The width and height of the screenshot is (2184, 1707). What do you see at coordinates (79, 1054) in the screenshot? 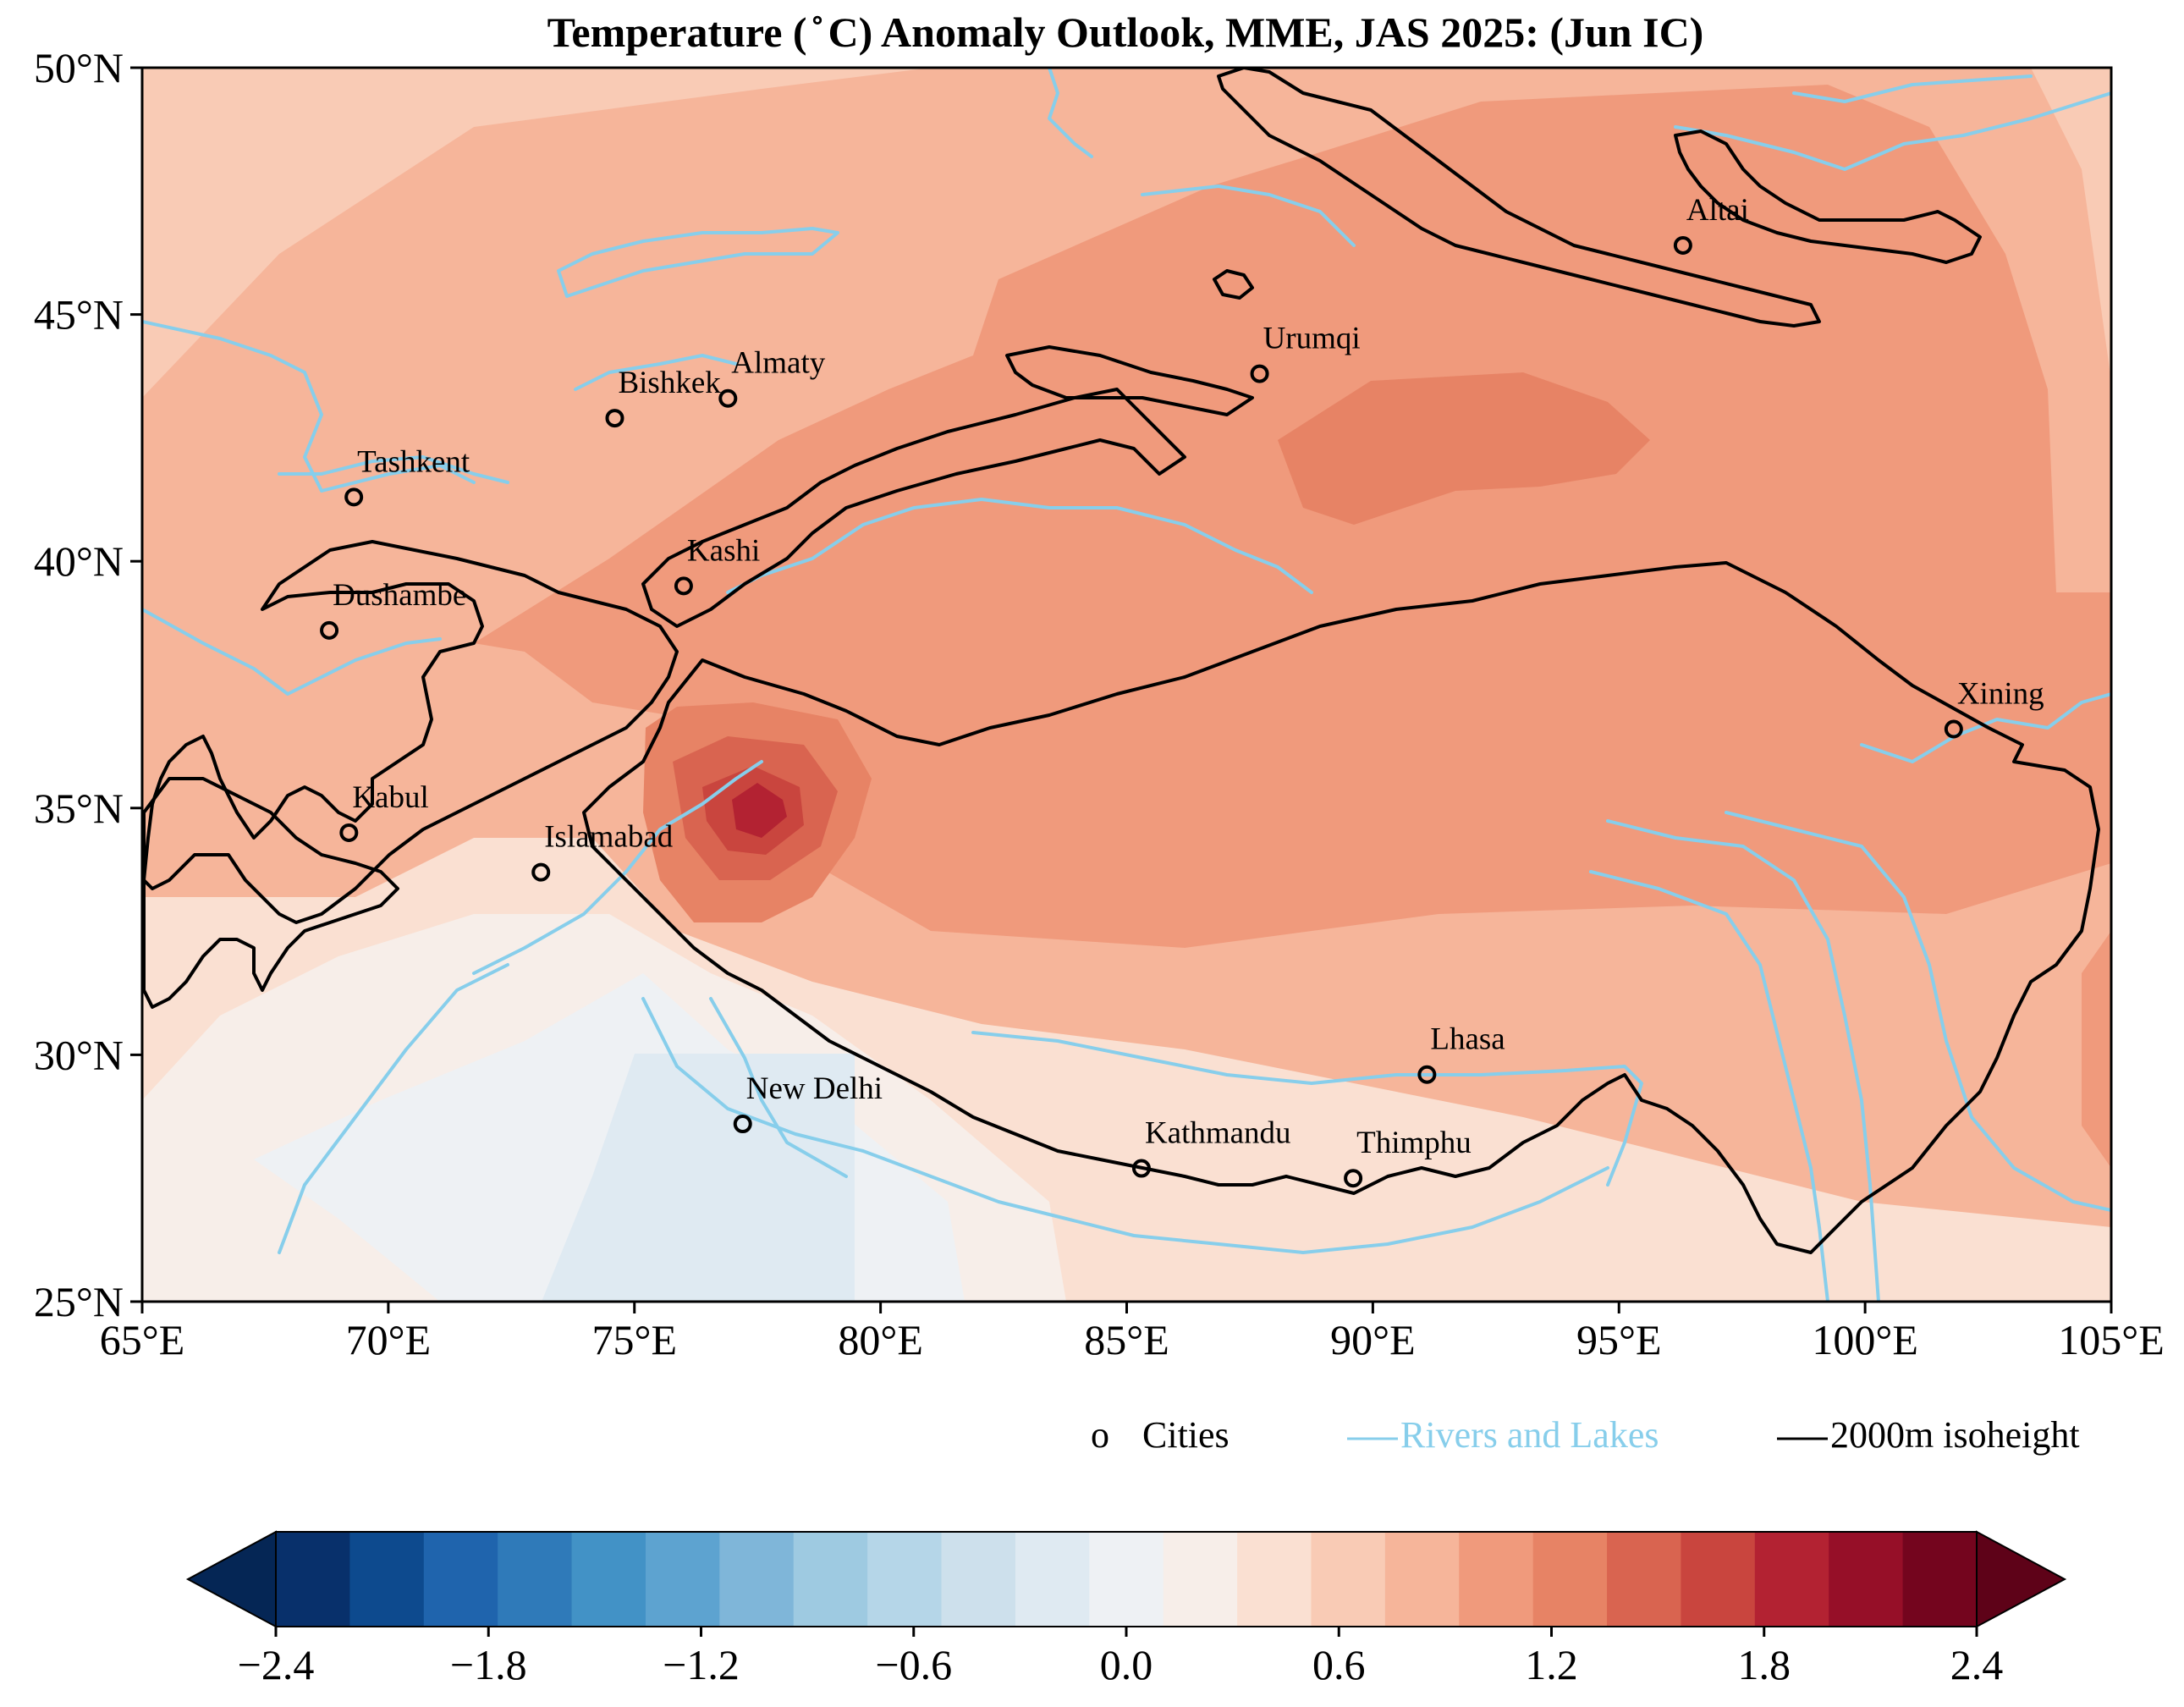
I see `y-tick-label: 30°N` at bounding box center [79, 1054].